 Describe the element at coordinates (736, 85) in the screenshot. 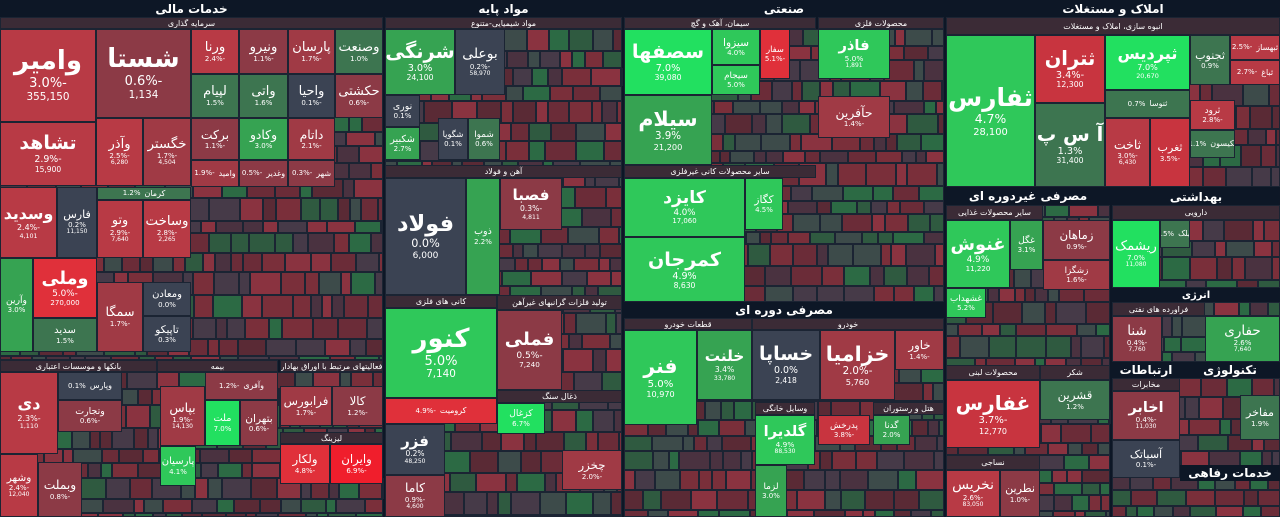

I see `stock-change: 5.0%` at that location.